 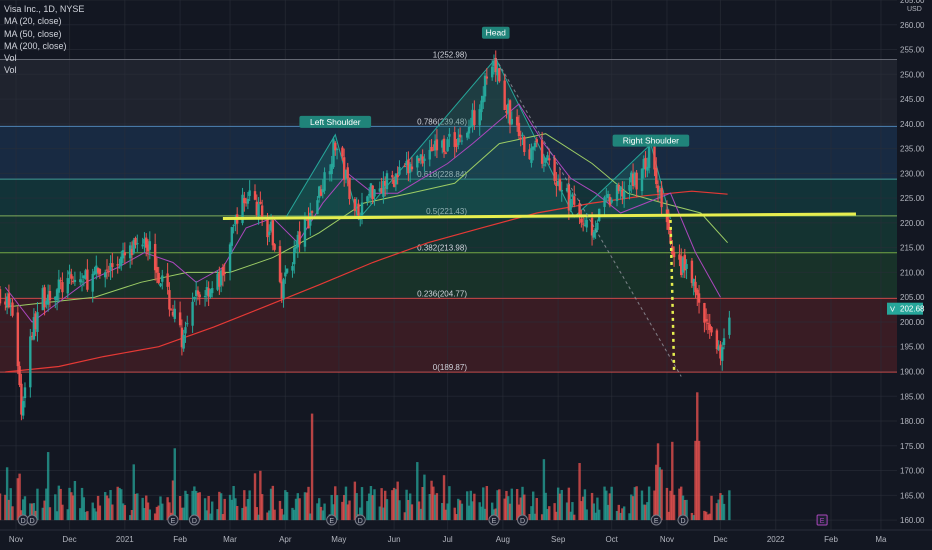 I want to click on time-tick-label: Dec, so click(x=69, y=539).